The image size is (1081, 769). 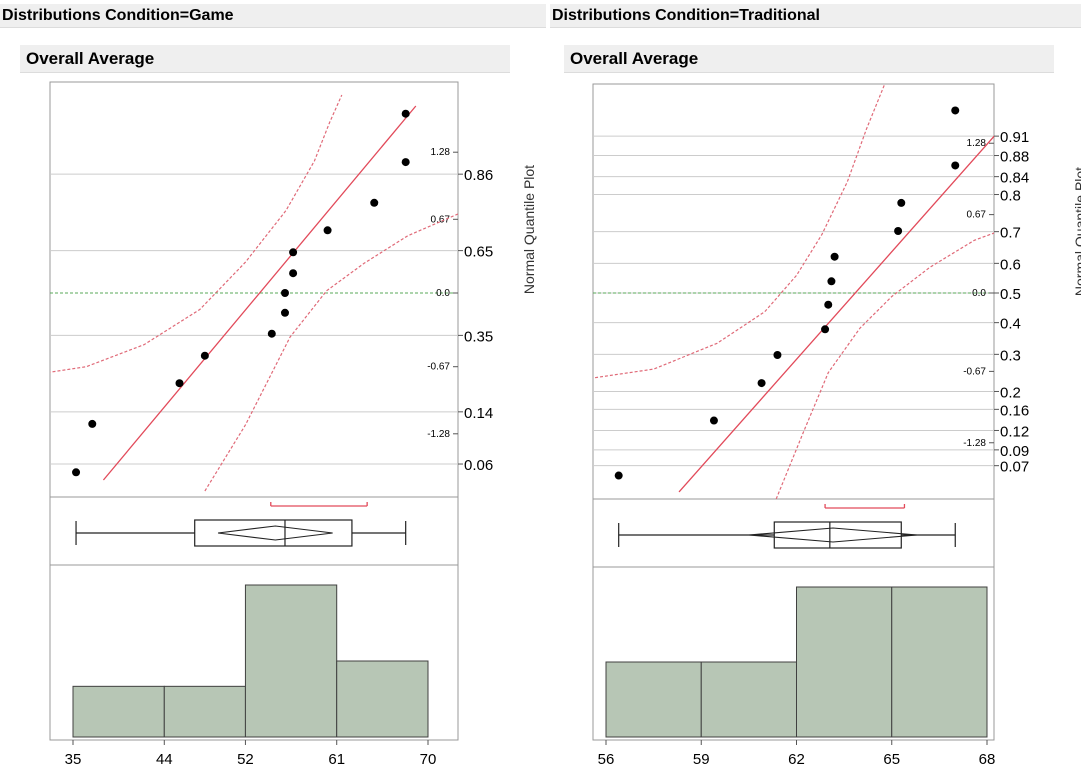 What do you see at coordinates (1010, 196) in the screenshot?
I see `prob-tick-label: 0.8` at bounding box center [1010, 196].